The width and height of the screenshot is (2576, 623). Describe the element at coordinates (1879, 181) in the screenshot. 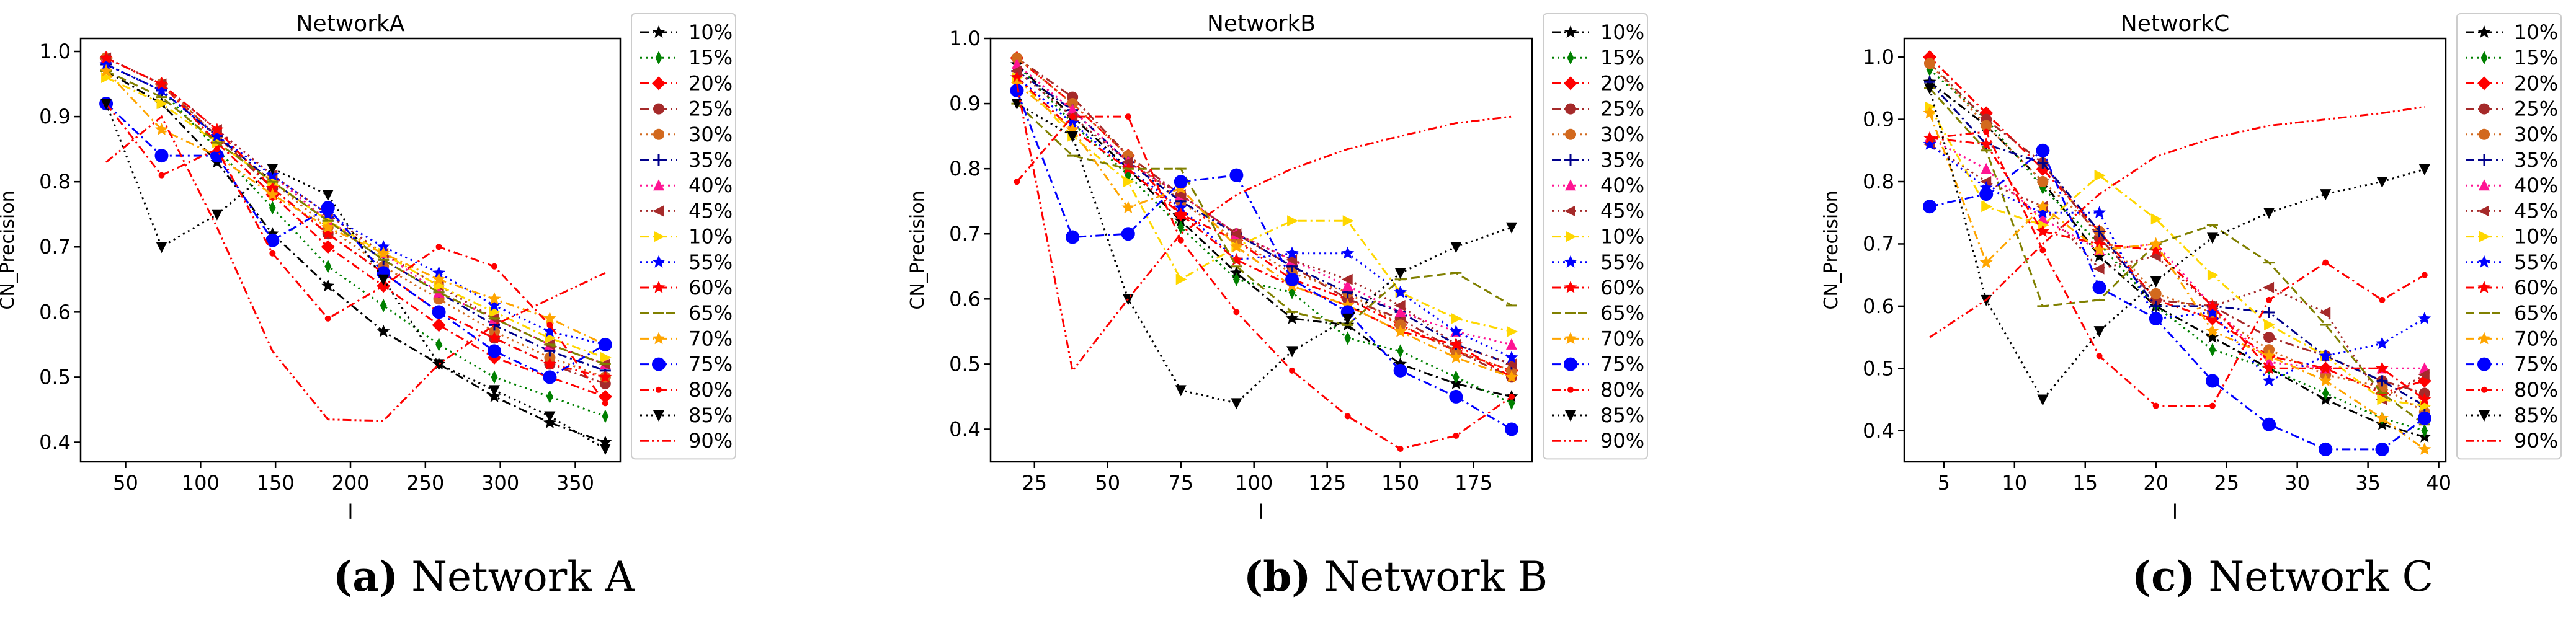

I see `chart-c-ytick-label-4: 0.8` at that location.